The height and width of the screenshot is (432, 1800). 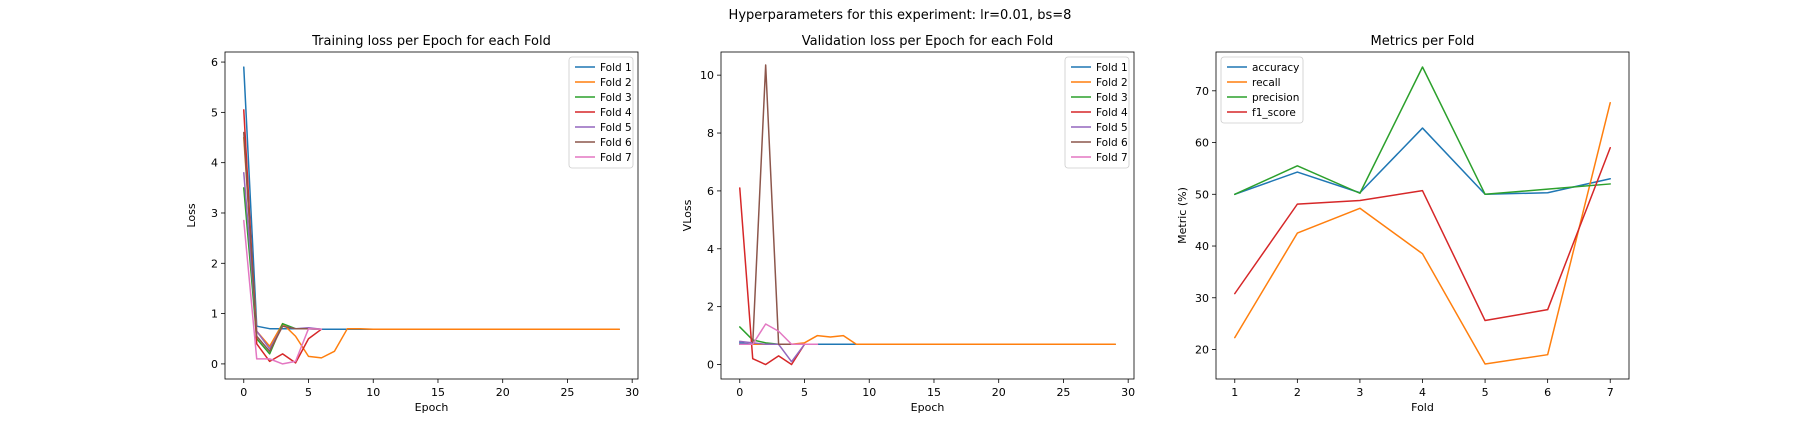 I want to click on series-line-precision, so click(x=1422, y=131).